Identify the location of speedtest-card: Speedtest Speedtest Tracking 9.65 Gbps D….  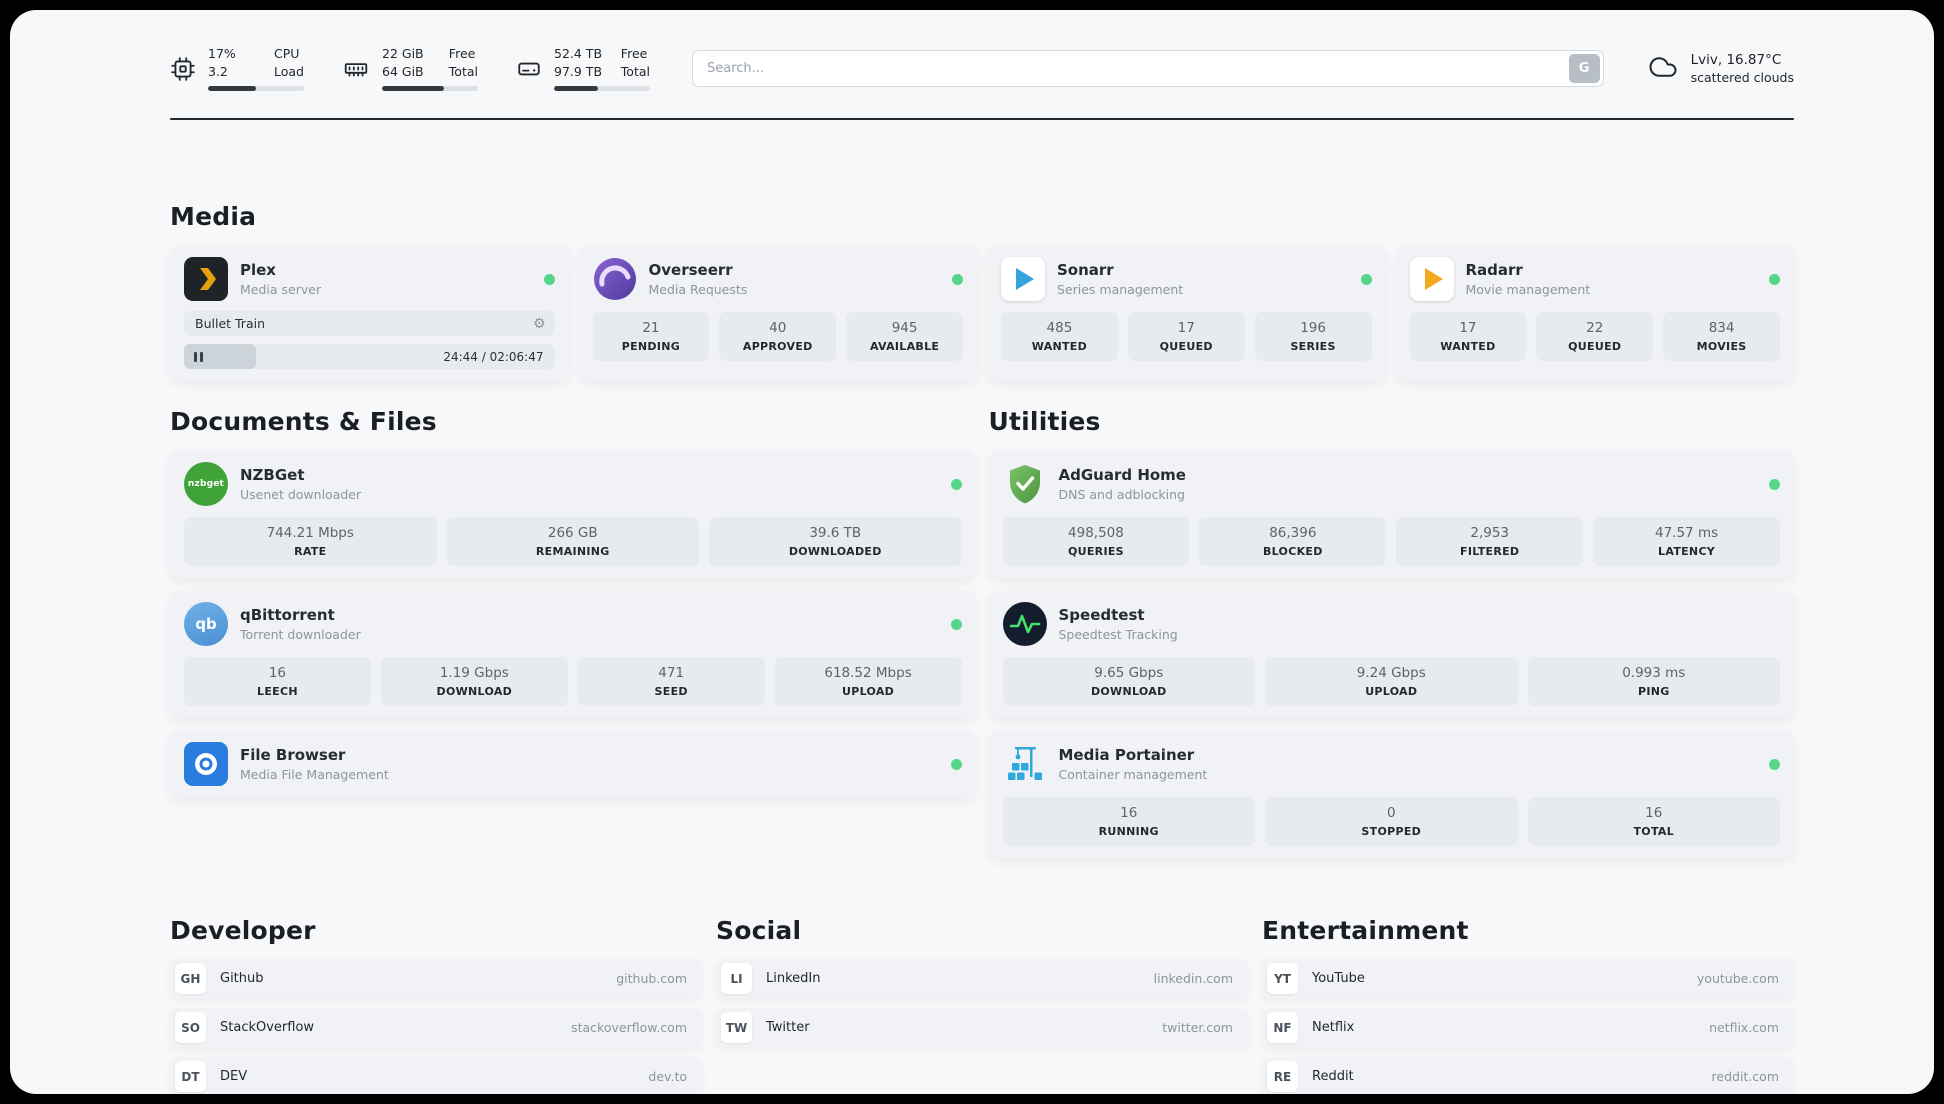
(1391, 654).